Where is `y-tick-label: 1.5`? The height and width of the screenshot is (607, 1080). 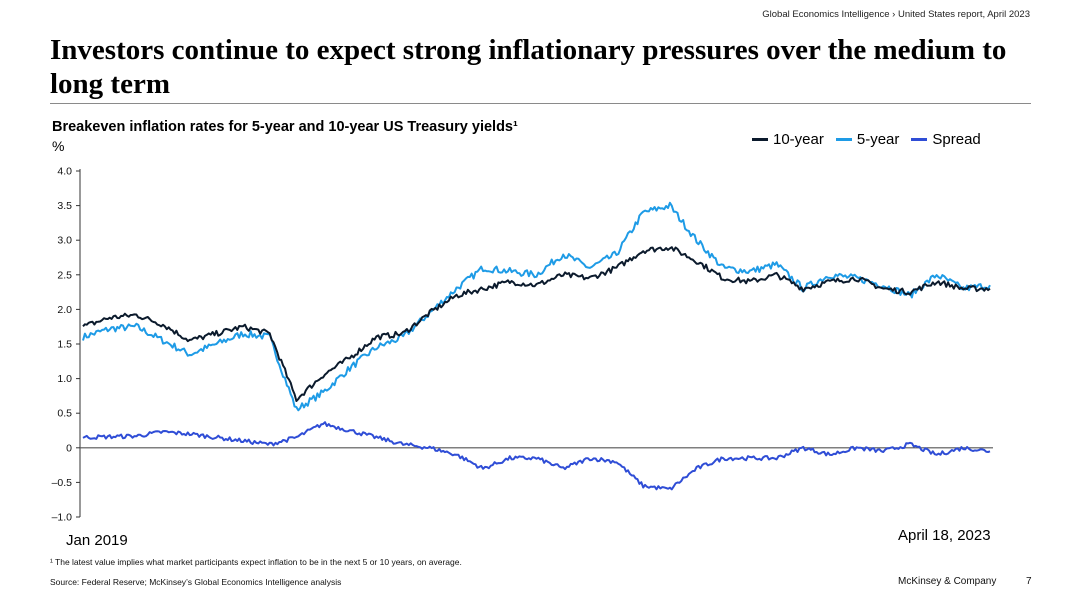 y-tick-label: 1.5 is located at coordinates (64, 345).